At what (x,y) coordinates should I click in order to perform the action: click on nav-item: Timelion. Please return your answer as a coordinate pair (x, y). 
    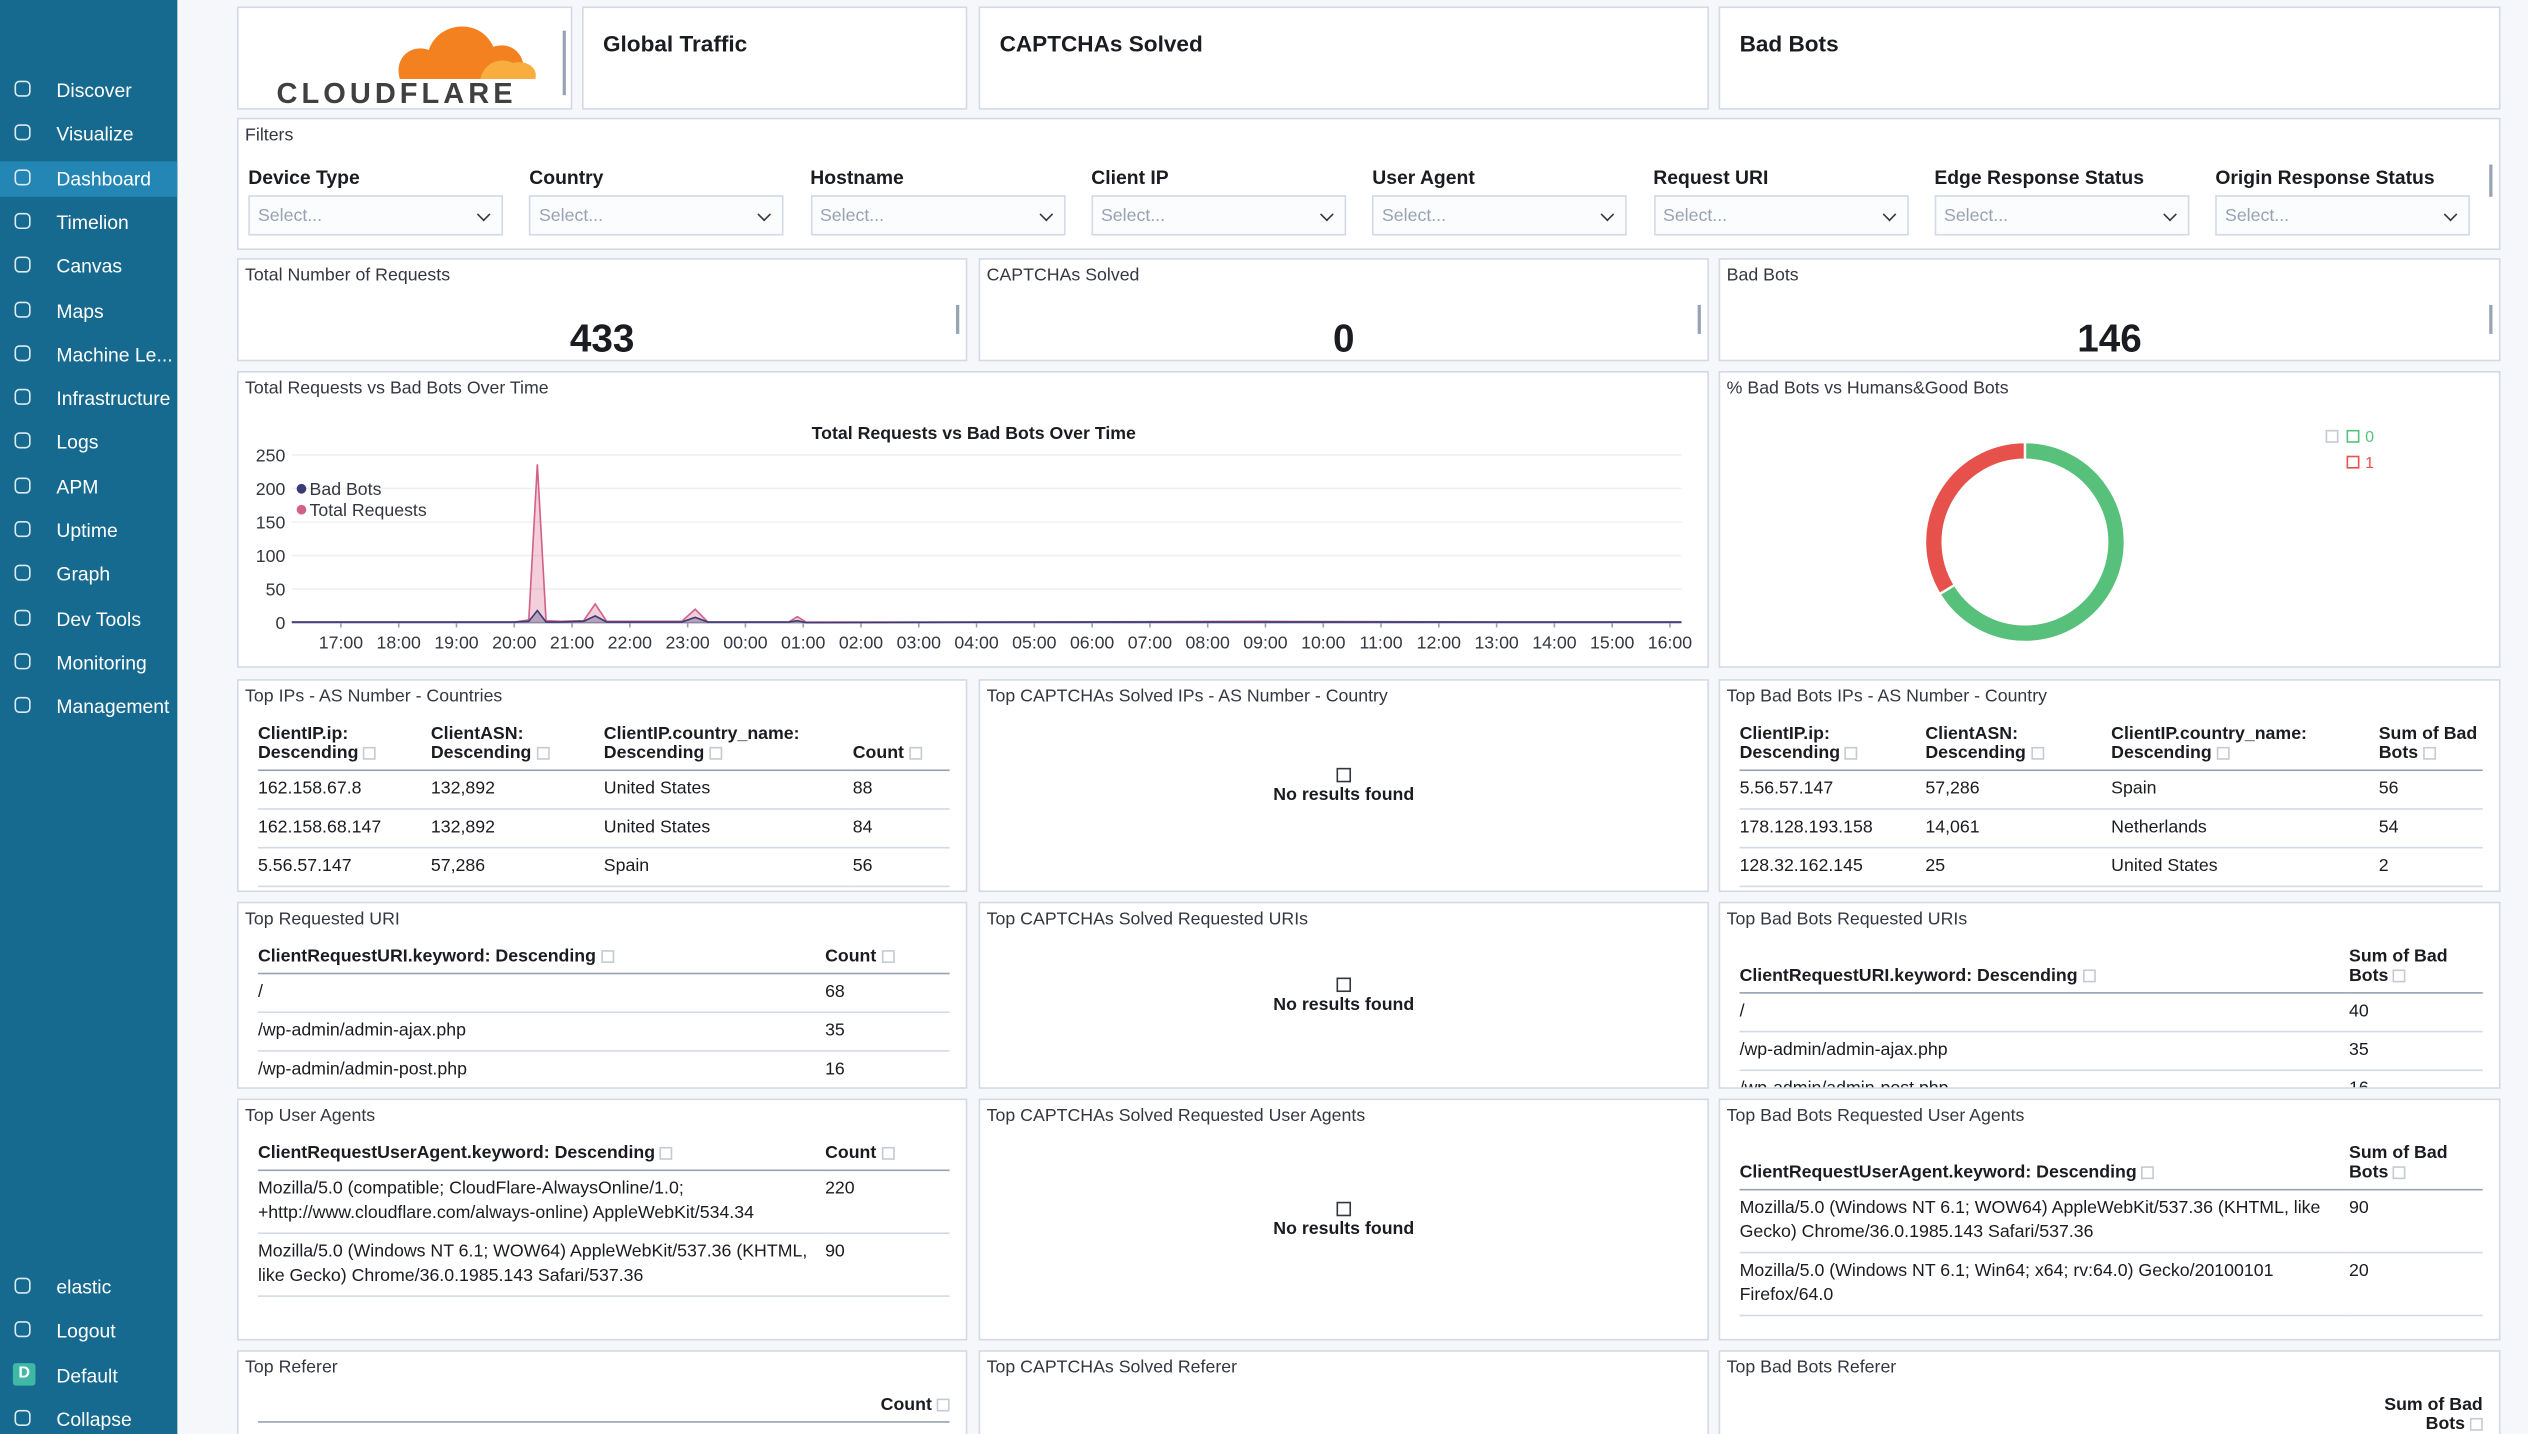
    Looking at the image, I should click on (88, 222).